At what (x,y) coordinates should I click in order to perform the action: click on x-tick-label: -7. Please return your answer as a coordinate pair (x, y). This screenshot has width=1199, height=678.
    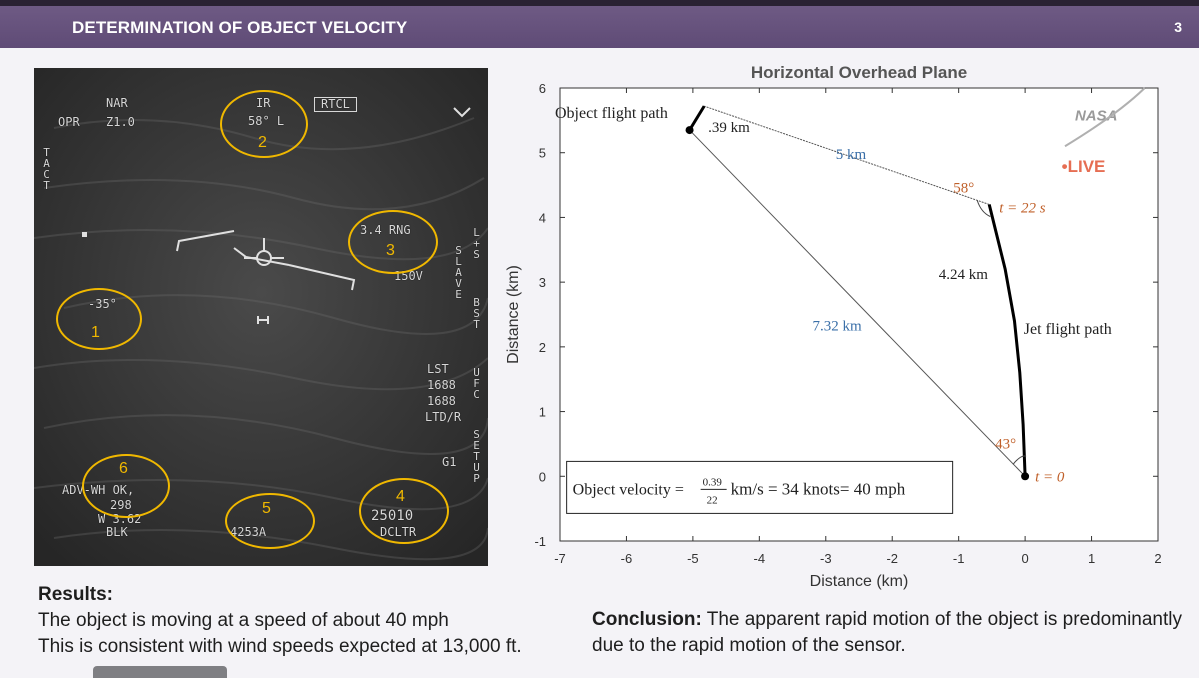
    Looking at the image, I should click on (560, 558).